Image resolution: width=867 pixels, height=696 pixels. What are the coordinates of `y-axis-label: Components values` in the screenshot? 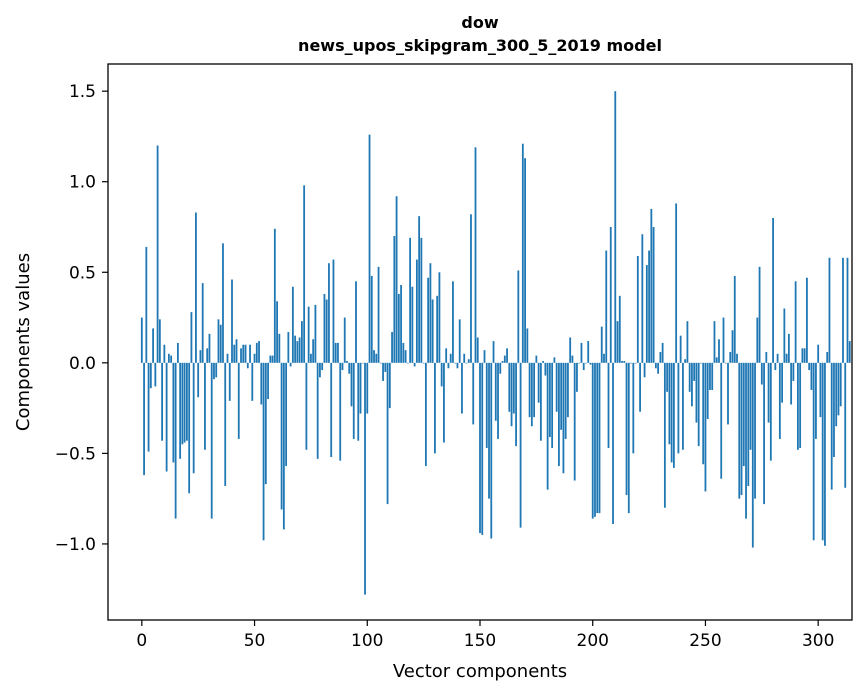 It's located at (23, 342).